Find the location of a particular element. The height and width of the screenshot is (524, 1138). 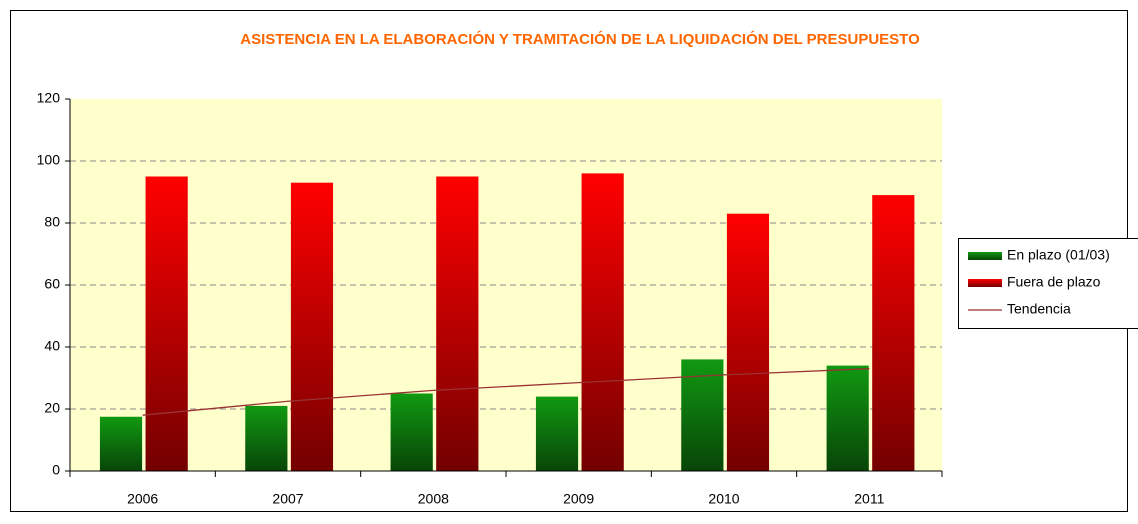

y-tick-label: 60 is located at coordinates (52, 284).